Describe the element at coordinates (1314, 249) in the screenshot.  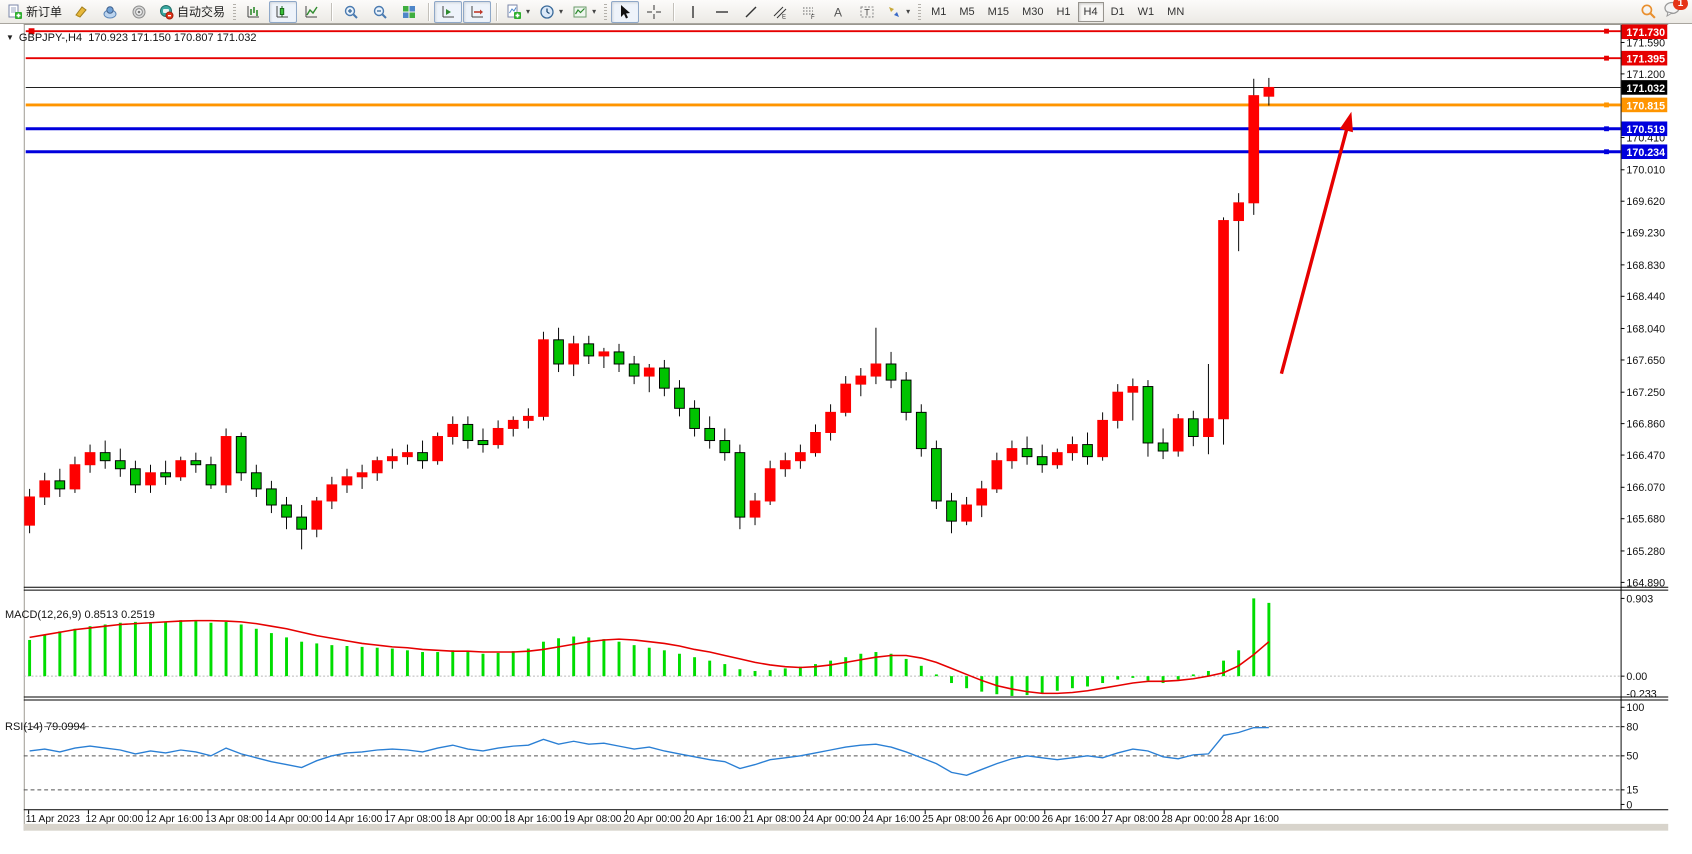
I see `trend-arrow-line` at that location.